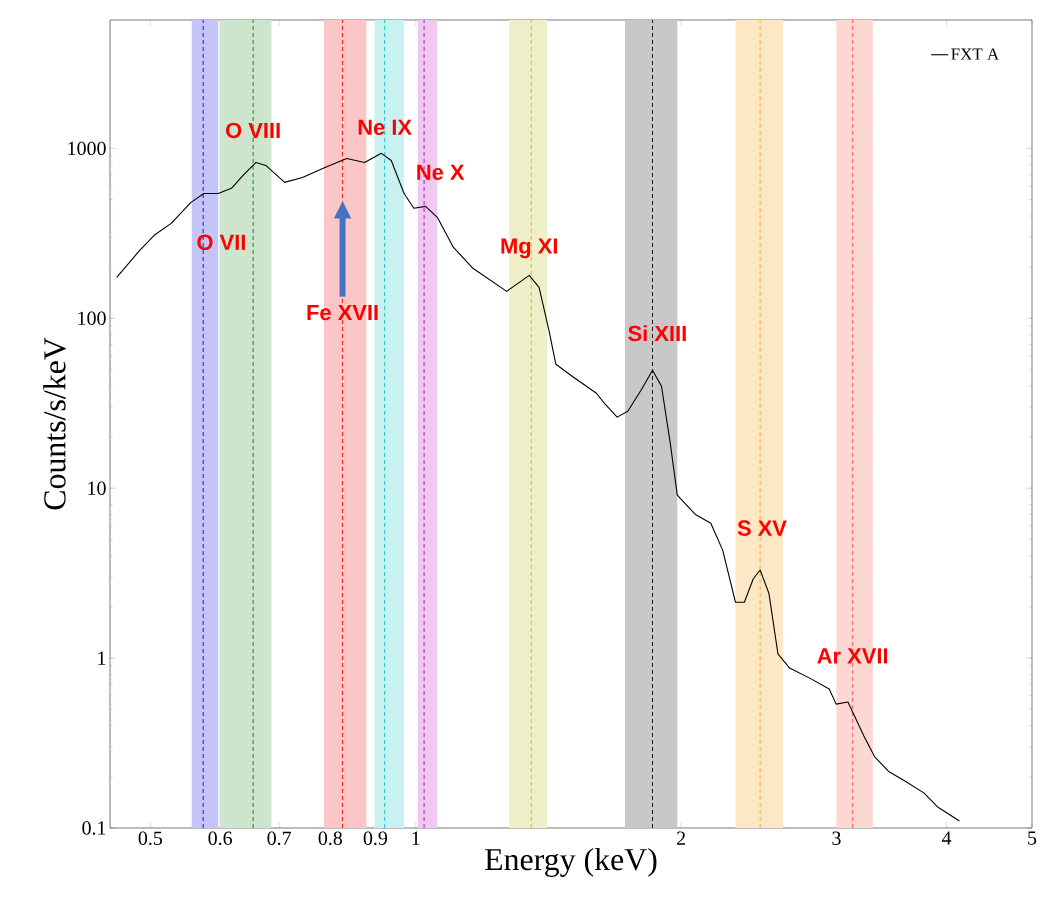  Describe the element at coordinates (852, 656) in the screenshot. I see `annotation: Ar XVII` at that location.